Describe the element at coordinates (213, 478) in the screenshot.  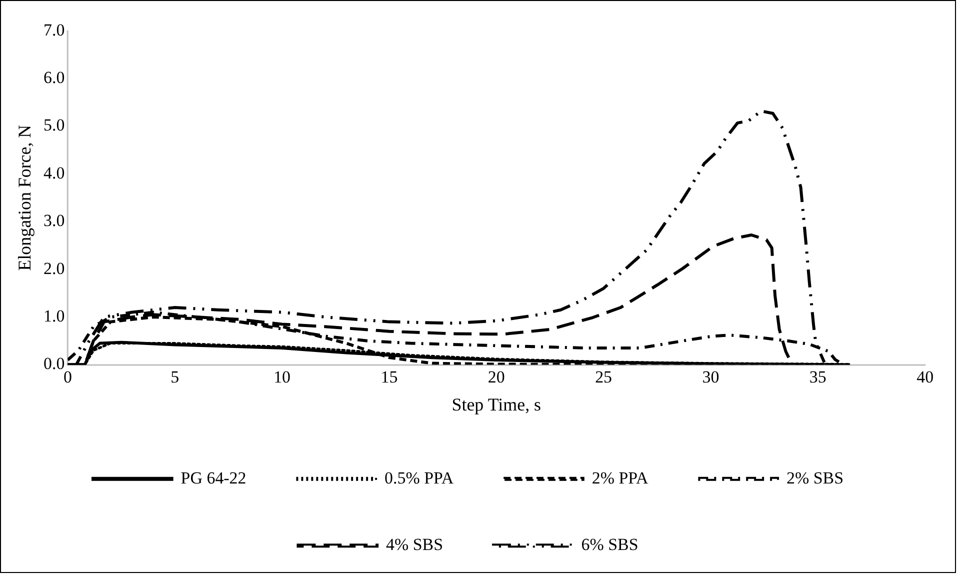
I see `legend-label: PG 64-22` at that location.